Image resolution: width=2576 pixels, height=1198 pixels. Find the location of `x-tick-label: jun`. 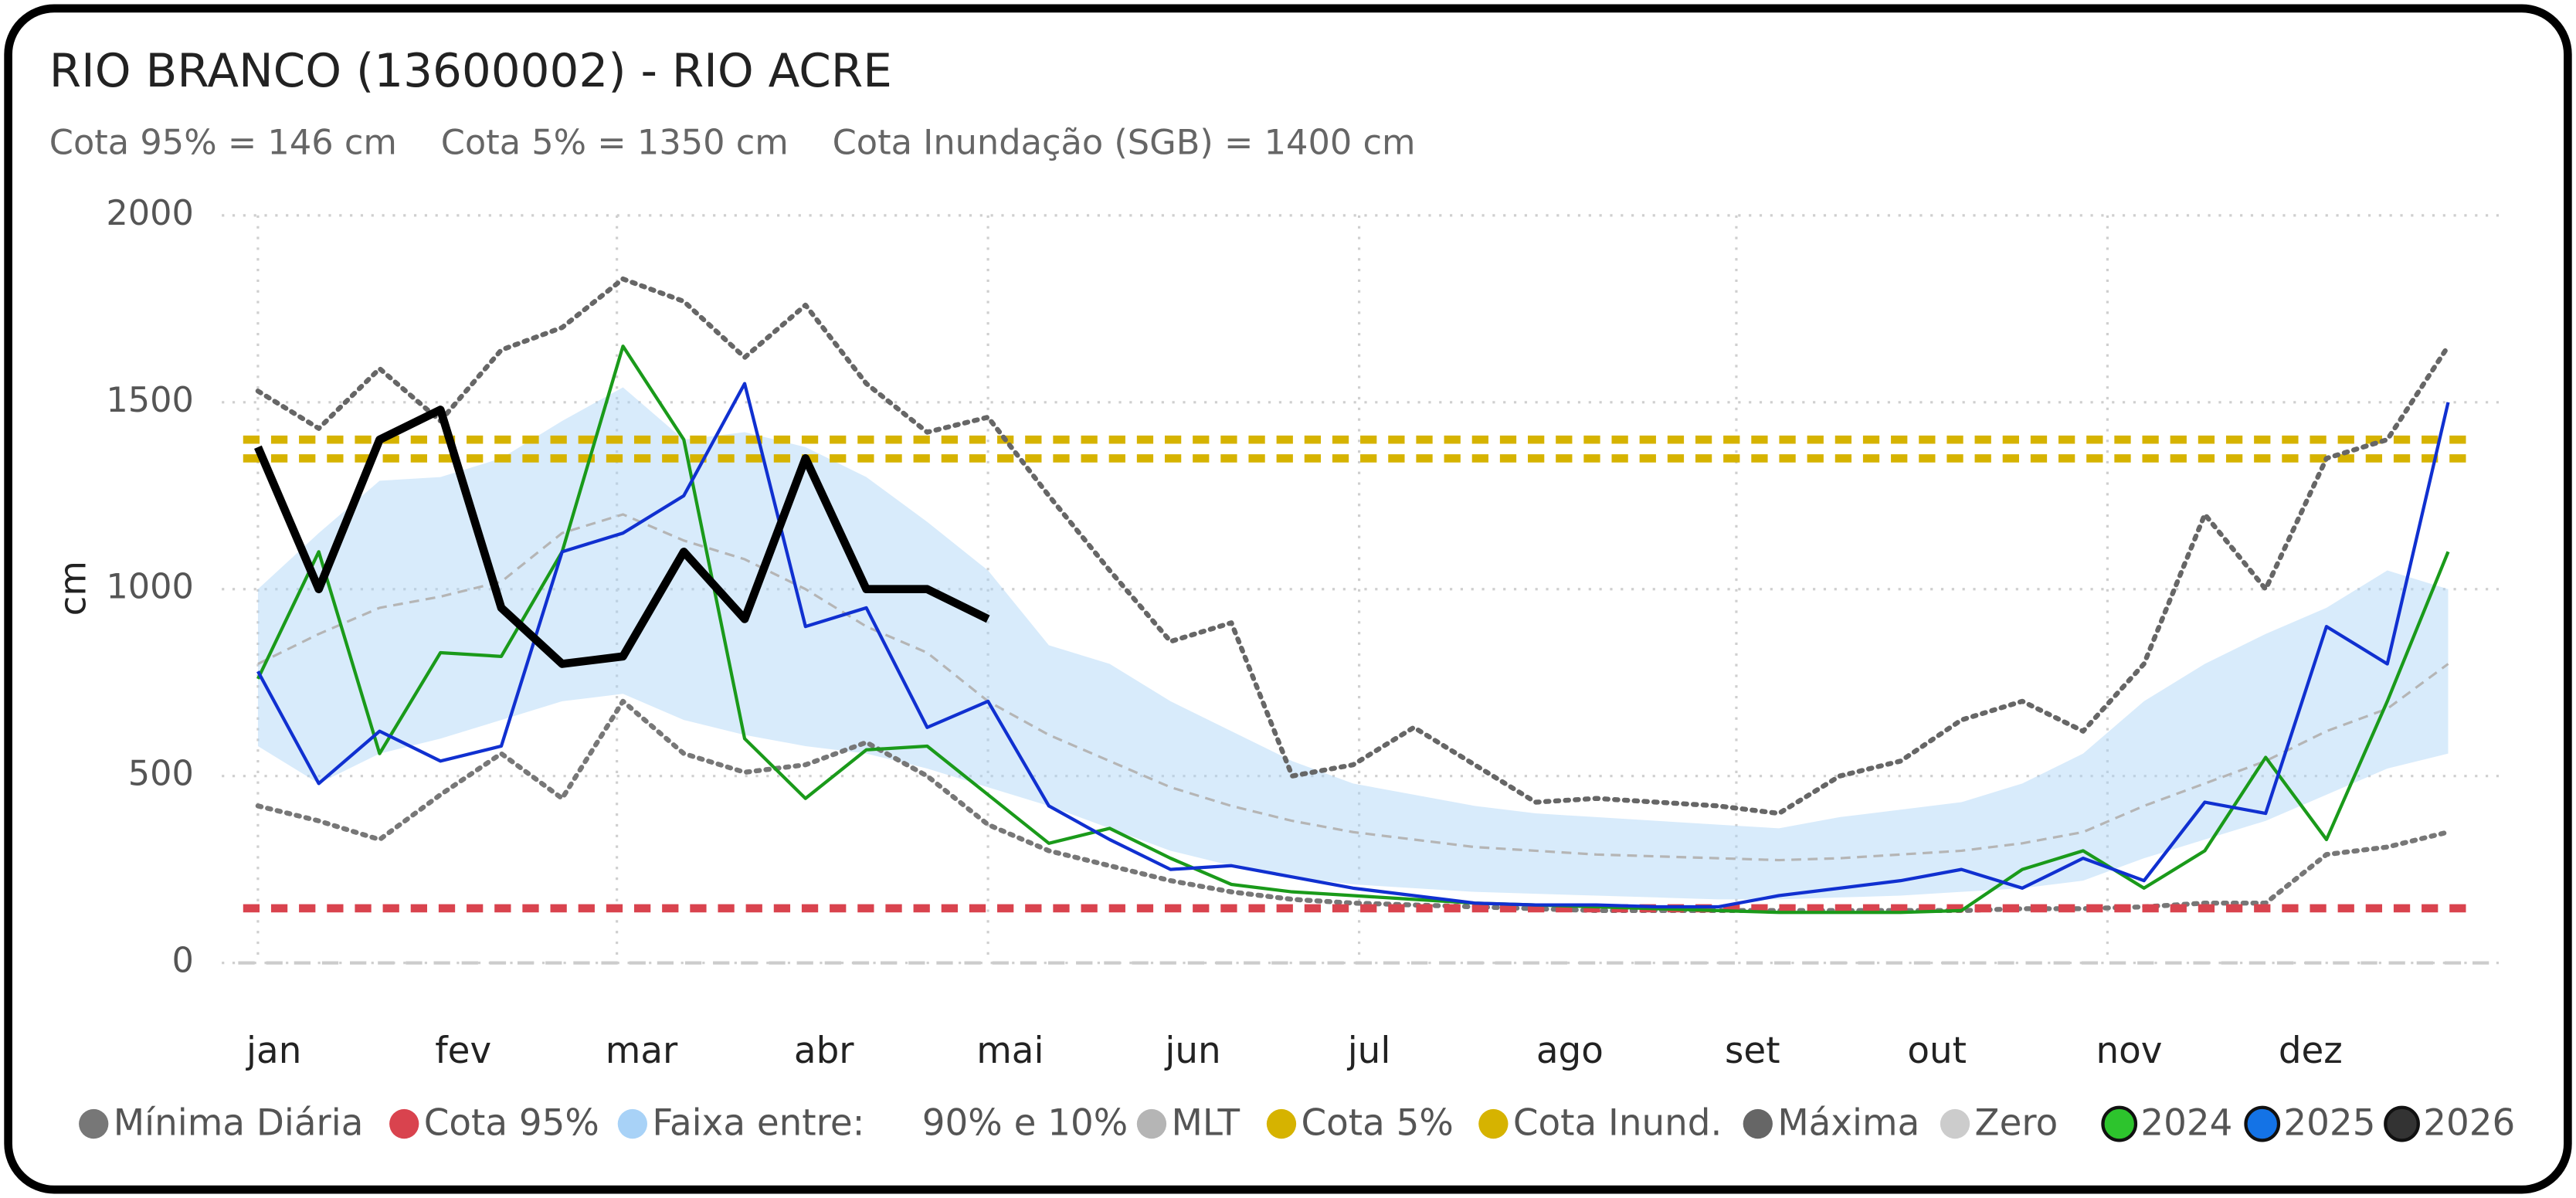

x-tick-label: jun is located at coordinates (1192, 1051).